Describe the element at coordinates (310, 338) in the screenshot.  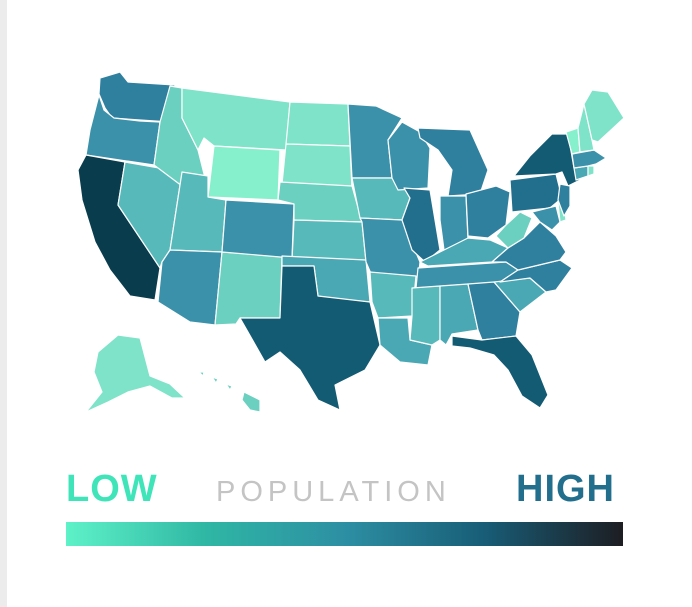
I see `state-texas` at that location.